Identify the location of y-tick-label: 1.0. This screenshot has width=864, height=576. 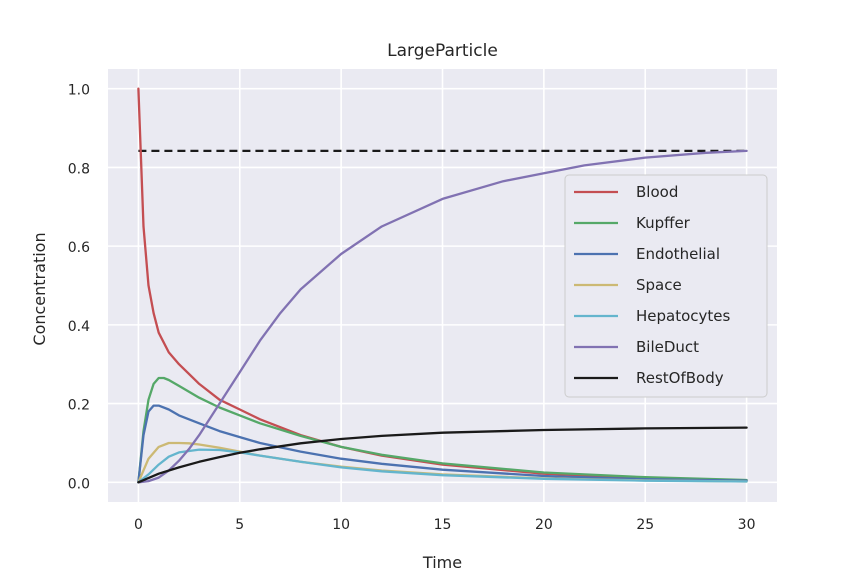
(79, 91).